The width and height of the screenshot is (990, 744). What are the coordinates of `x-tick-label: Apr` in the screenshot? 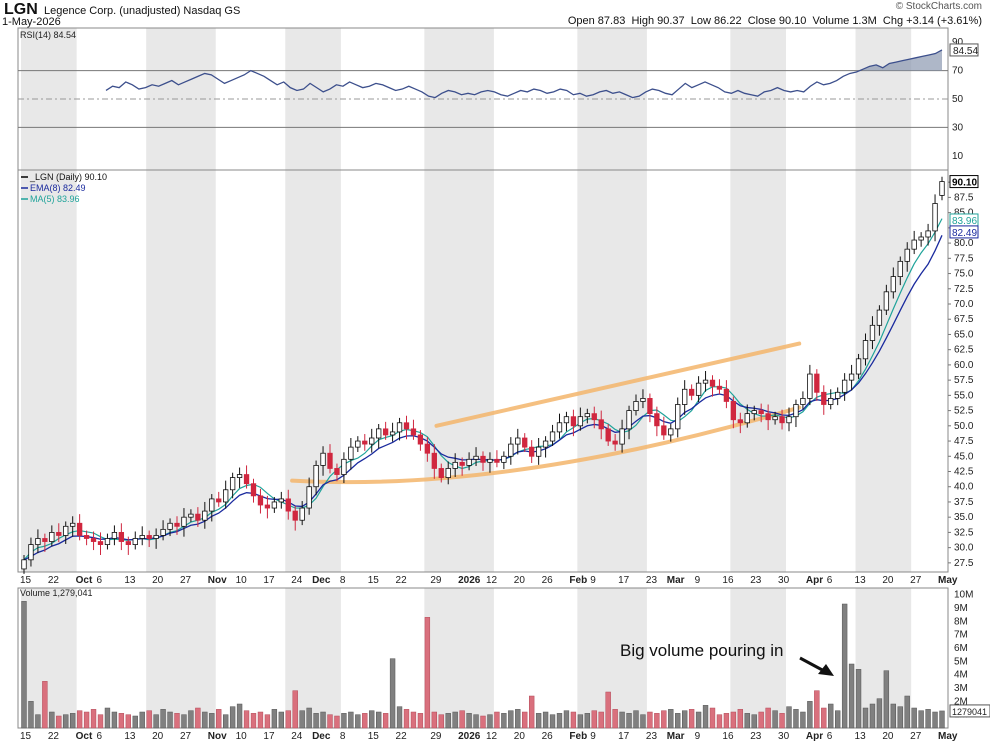 It's located at (814, 580).